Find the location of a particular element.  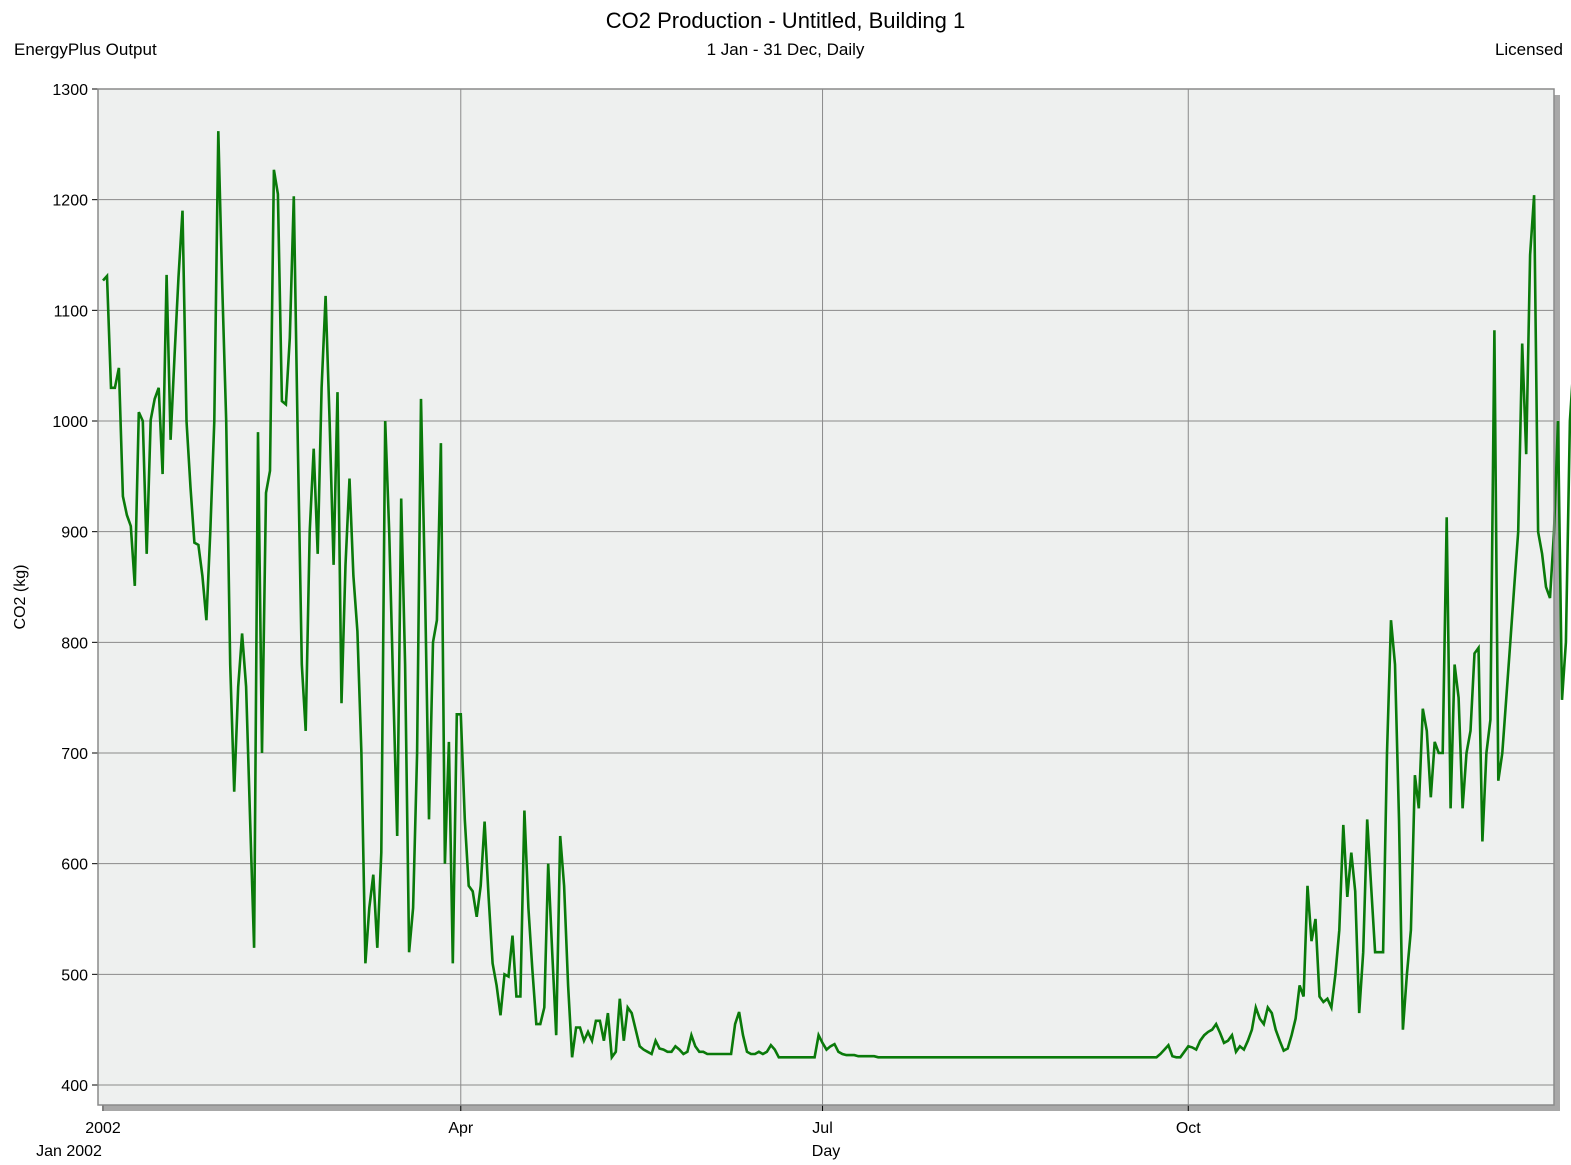

y-tick-label-1300: 1300 is located at coordinates (70, 90).